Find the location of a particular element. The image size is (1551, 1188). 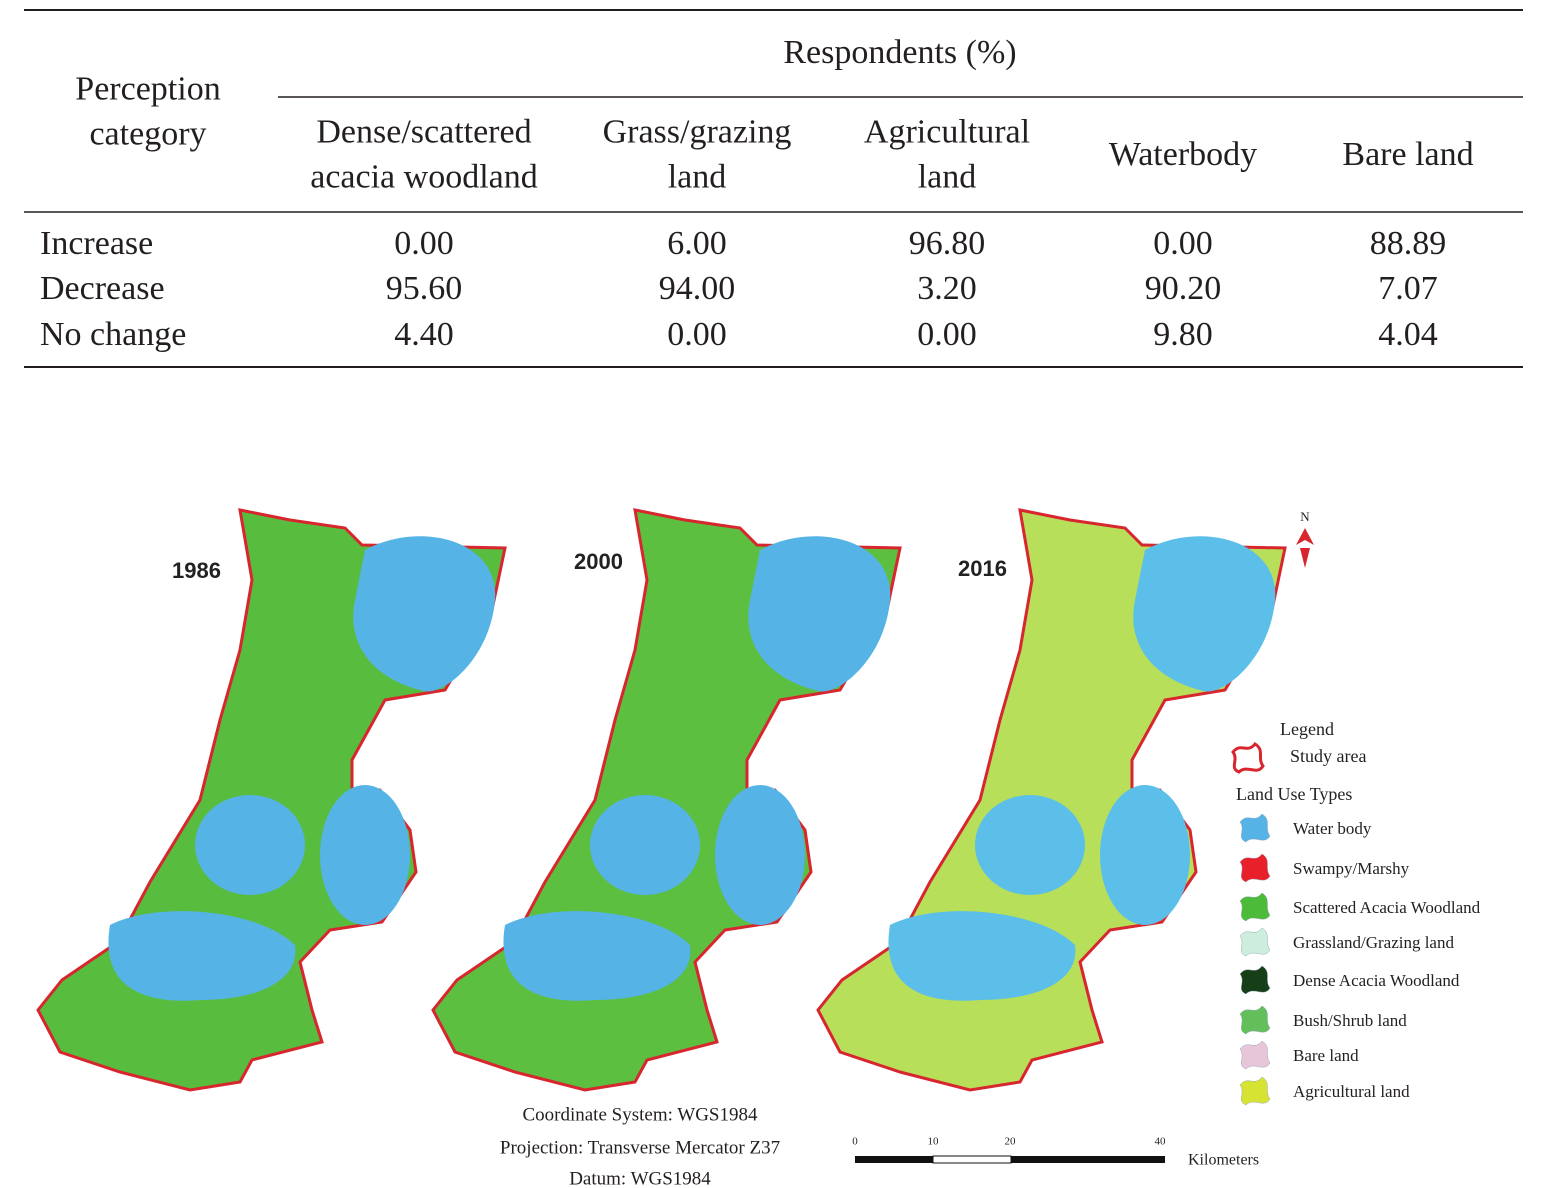

row-label: Increase is located at coordinates (96, 243).